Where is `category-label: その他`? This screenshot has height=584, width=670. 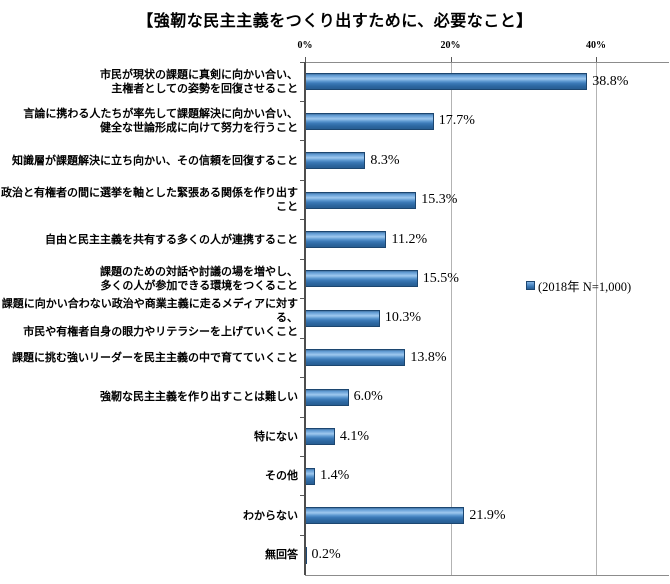 category-label: その他 is located at coordinates (281, 476).